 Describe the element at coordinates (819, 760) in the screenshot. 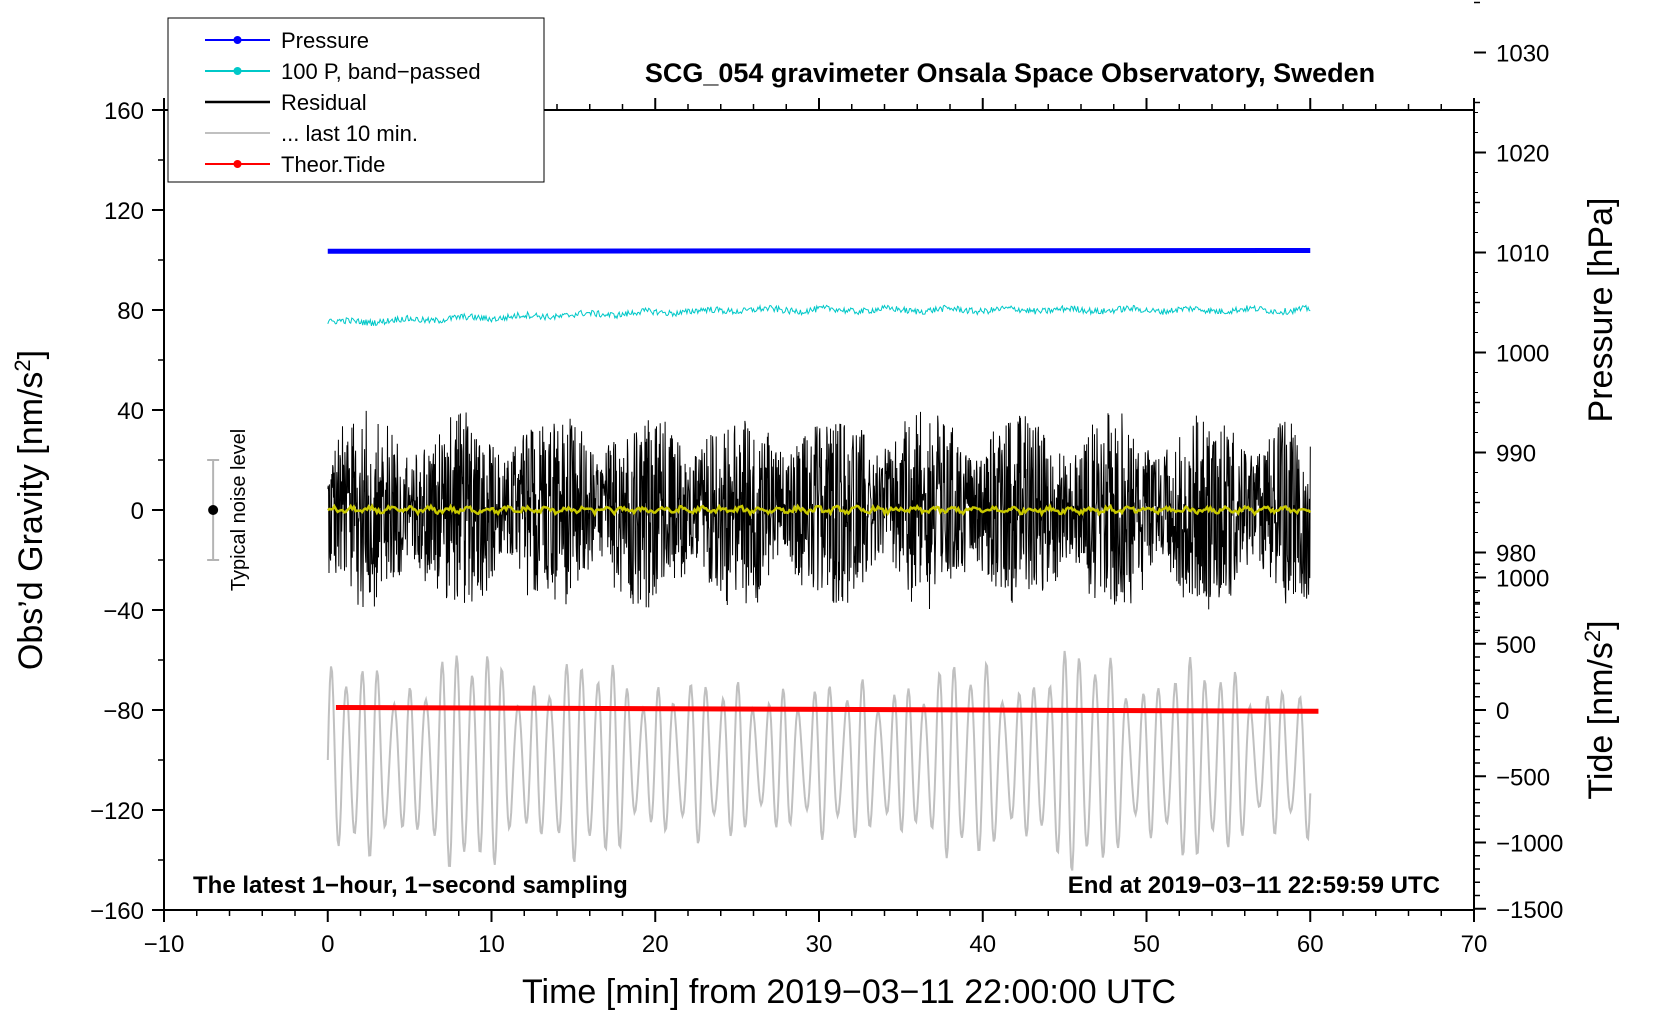

I see `series-last-10-min` at that location.